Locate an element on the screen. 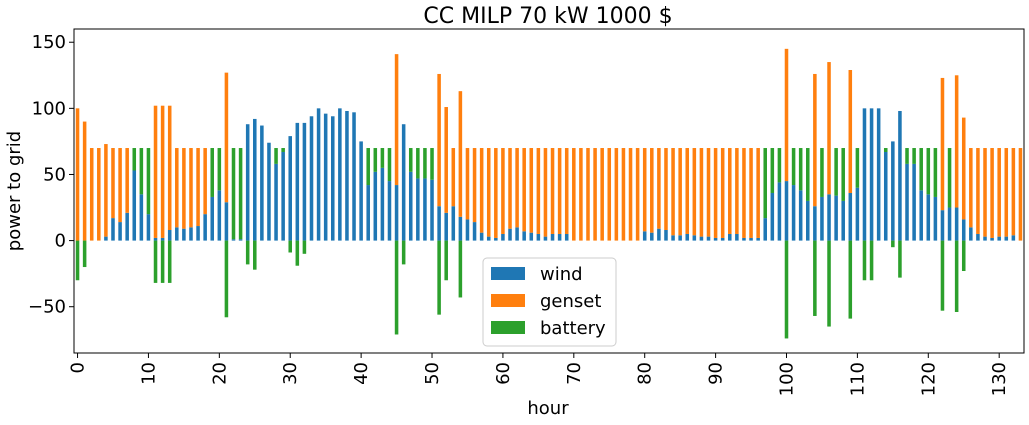 The width and height of the screenshot is (1029, 425). legend-label-genset: genset is located at coordinates (570, 301).